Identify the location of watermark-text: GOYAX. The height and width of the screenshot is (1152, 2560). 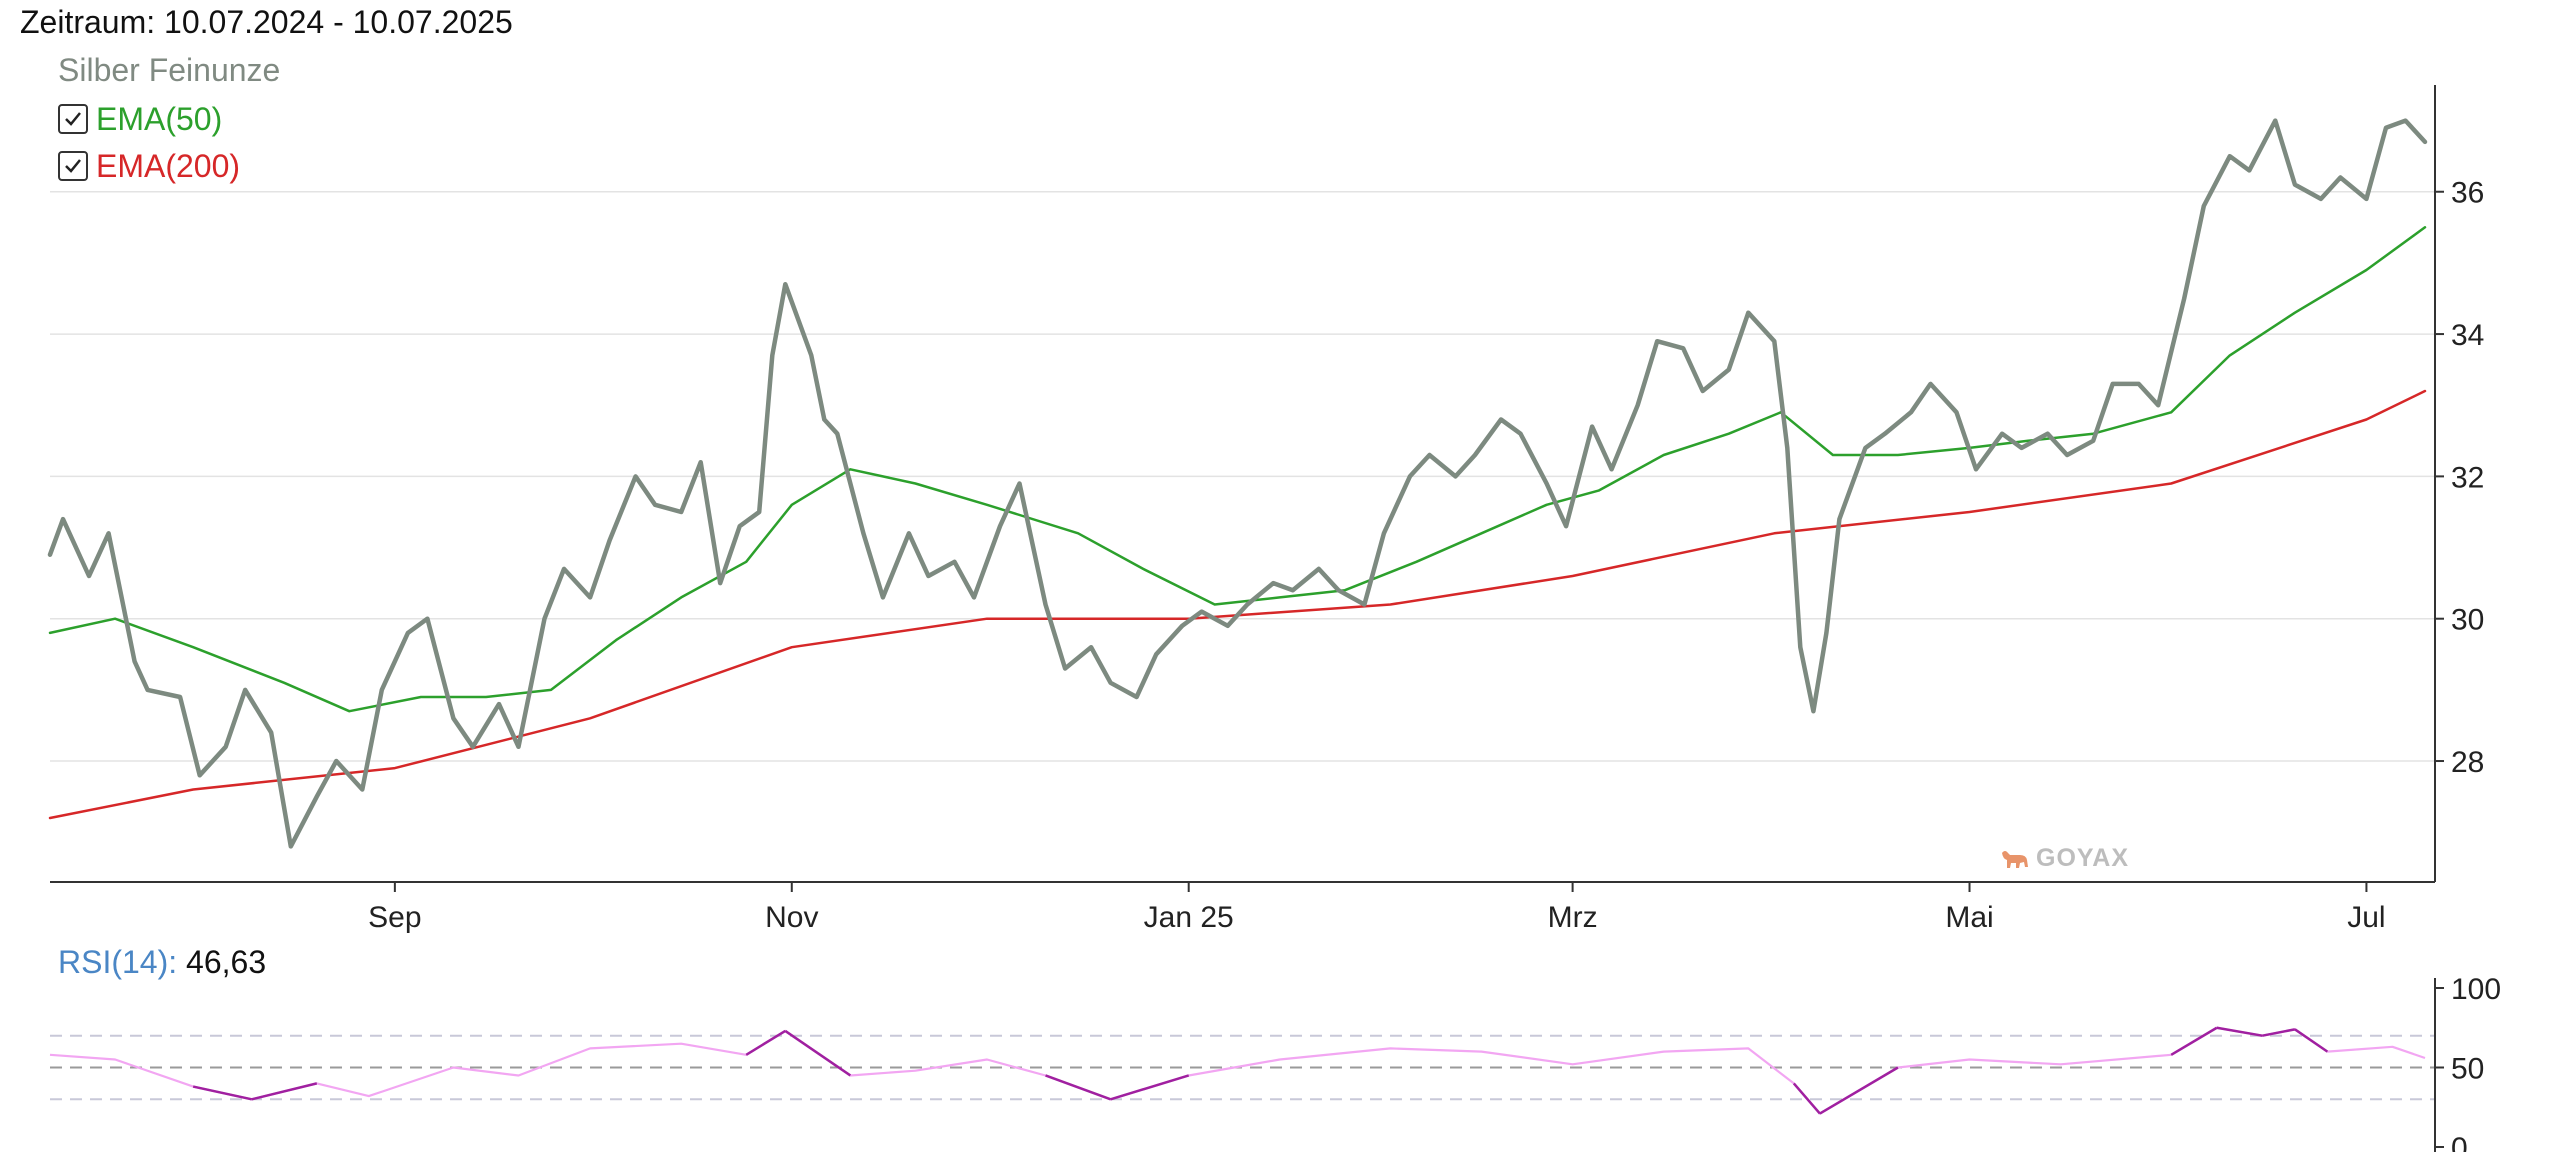
(2083, 858).